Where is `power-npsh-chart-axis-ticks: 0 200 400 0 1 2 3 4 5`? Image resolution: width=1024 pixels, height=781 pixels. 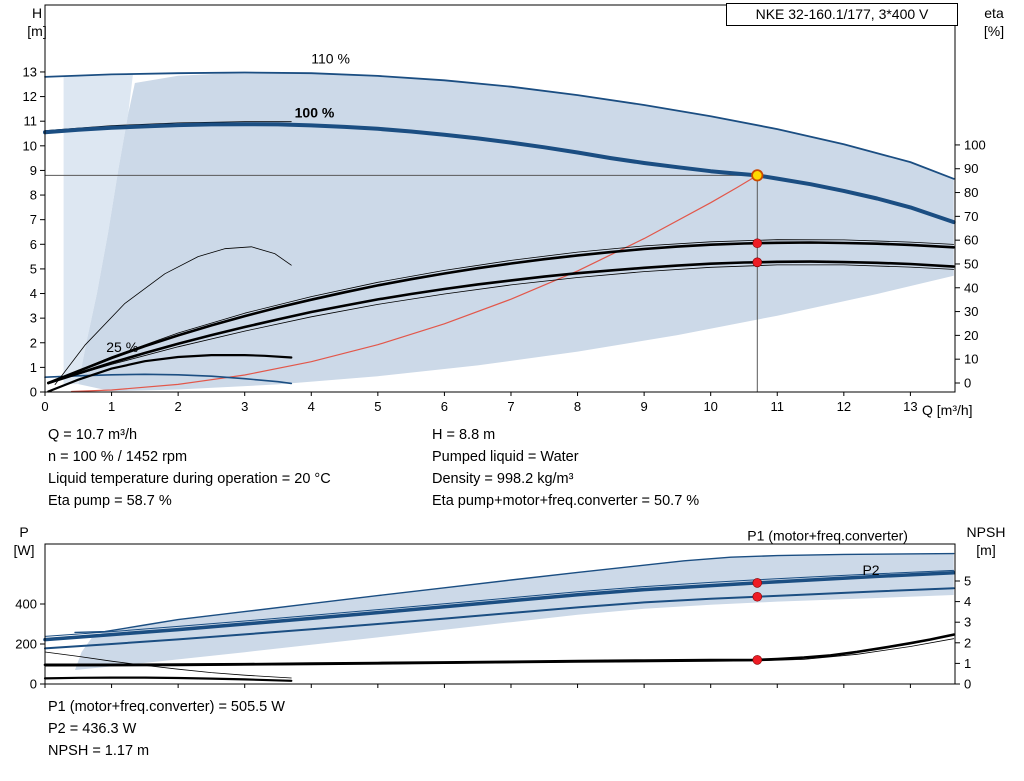
power-npsh-chart-axis-ticks: 0 200 400 0 1 2 3 4 5 is located at coordinates (493, 633).